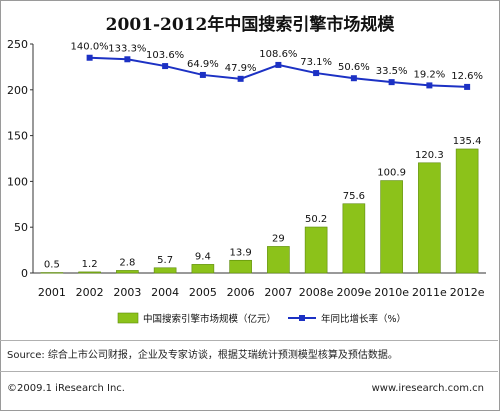  What do you see at coordinates (17, 181) in the screenshot?
I see `y-tick-label: 100` at bounding box center [17, 181].